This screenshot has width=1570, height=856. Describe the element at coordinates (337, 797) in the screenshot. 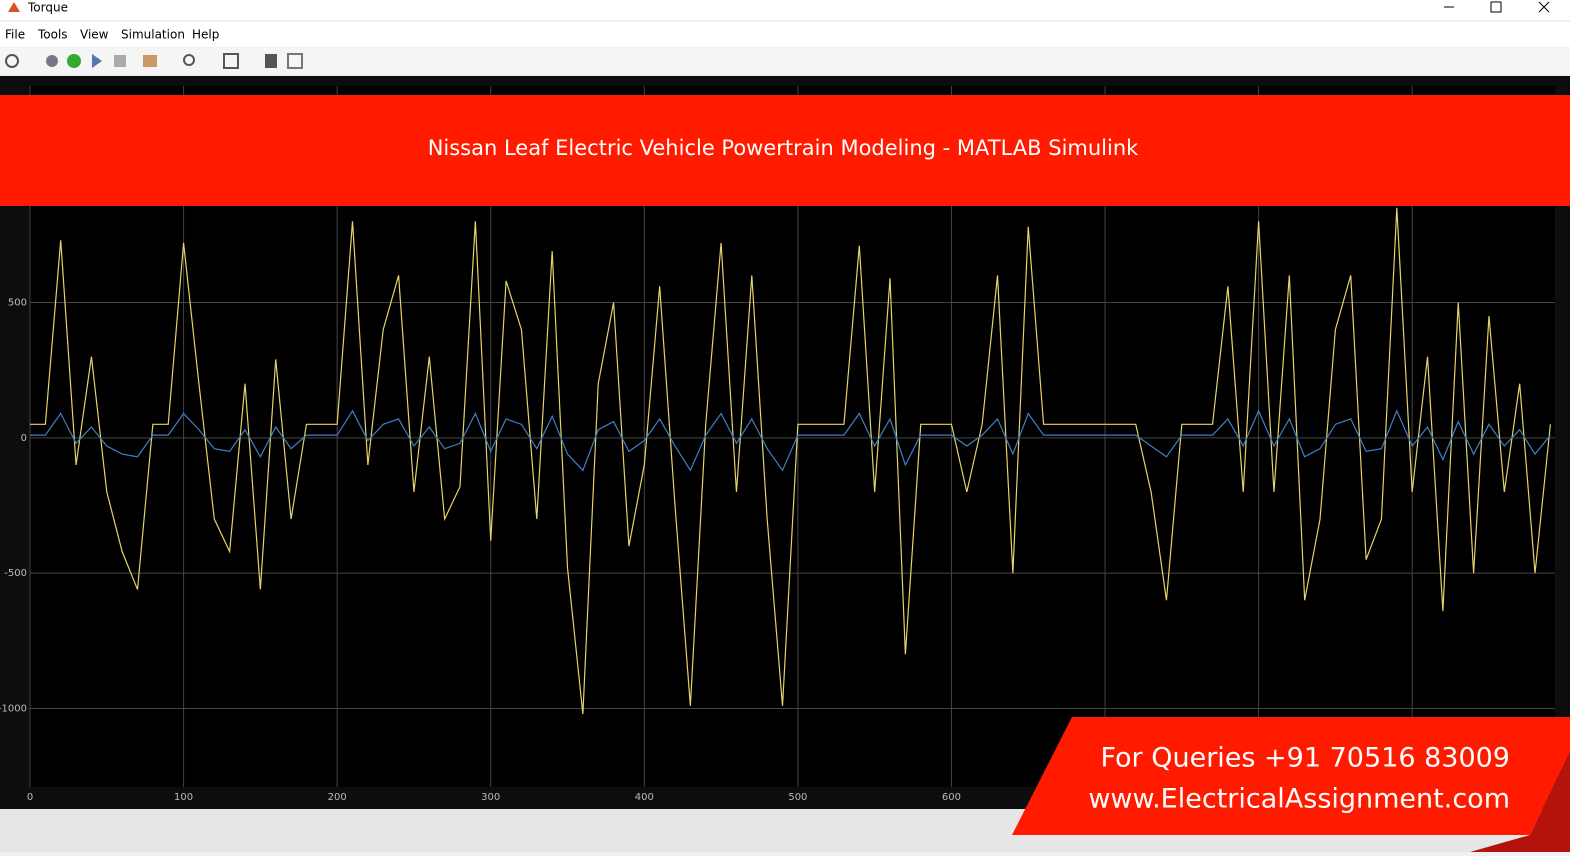

I see `x-tick-label: 200` at that location.